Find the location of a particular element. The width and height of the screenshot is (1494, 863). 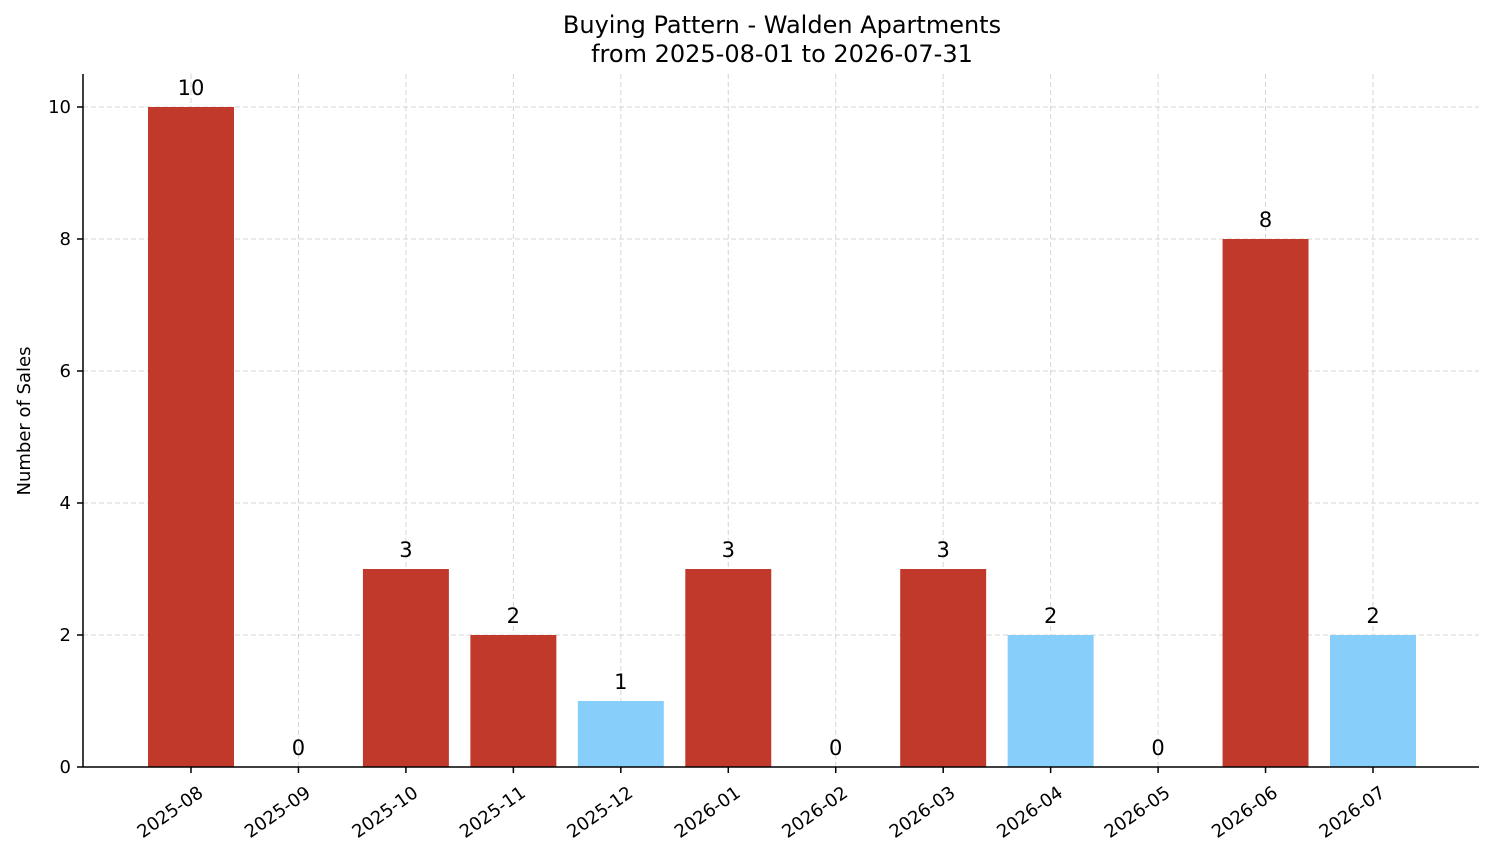

chart-title: Buying Pattern - Walden Apartments is located at coordinates (782, 25).